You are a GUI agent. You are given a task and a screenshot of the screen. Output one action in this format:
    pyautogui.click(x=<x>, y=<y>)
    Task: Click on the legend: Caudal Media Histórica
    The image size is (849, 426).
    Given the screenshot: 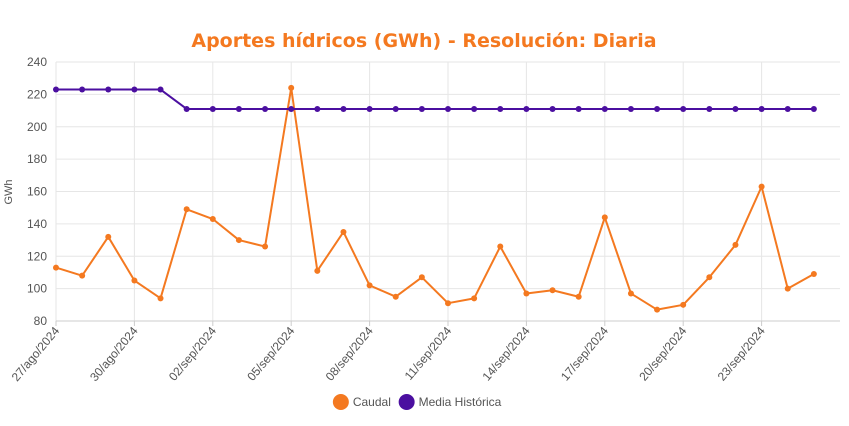 What is the action you would take?
    pyautogui.click(x=417, y=402)
    